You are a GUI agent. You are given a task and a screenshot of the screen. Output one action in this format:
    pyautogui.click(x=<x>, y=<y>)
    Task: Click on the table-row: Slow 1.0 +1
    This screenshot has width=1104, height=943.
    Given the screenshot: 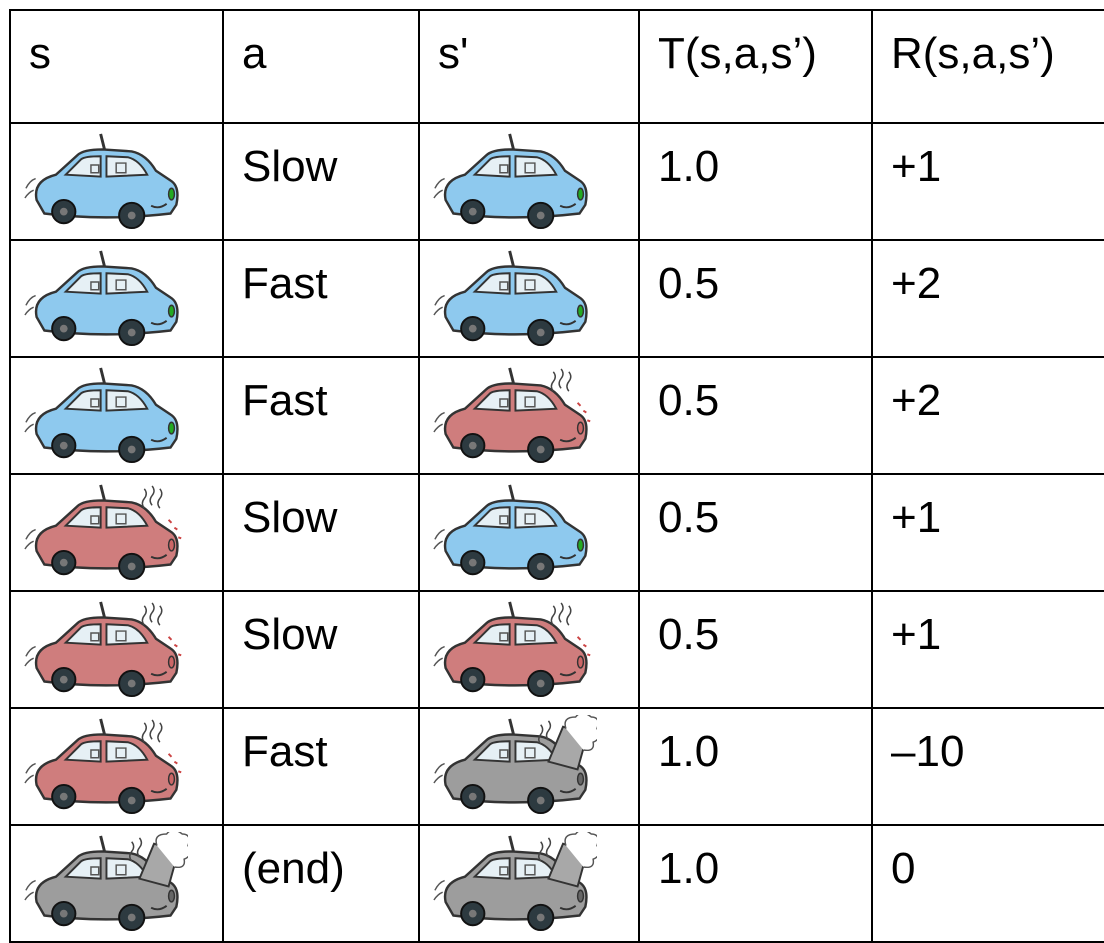 What is the action you would take?
    pyautogui.click(x=556, y=181)
    